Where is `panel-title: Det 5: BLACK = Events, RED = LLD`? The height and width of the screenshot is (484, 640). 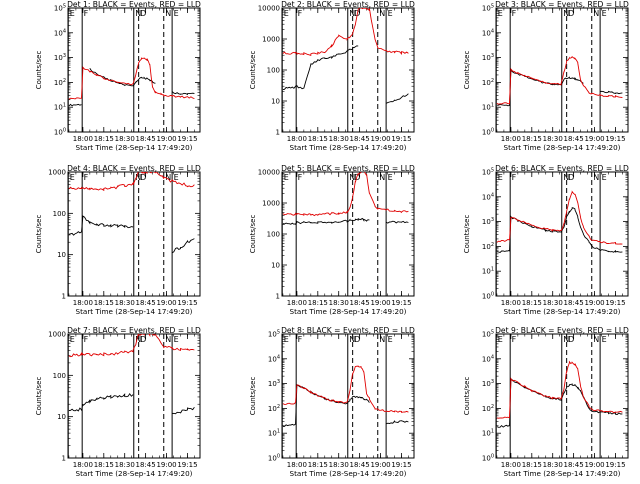
panel-title: Det 5: BLACK = Events, RED = LLD is located at coordinates (348, 168).